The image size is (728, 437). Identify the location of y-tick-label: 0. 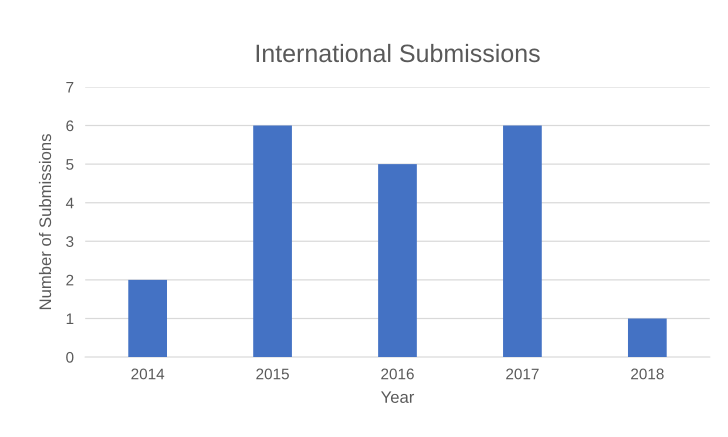
(70, 357).